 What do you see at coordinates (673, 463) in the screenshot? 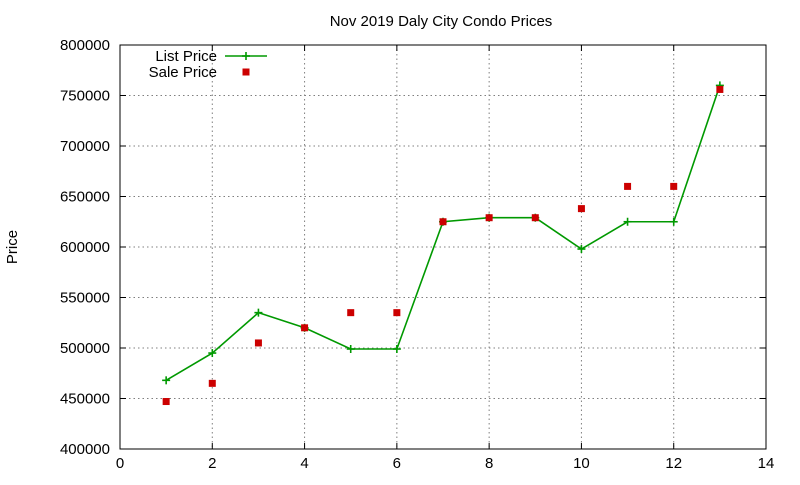
I see `x-tick-label: 12` at bounding box center [673, 463].